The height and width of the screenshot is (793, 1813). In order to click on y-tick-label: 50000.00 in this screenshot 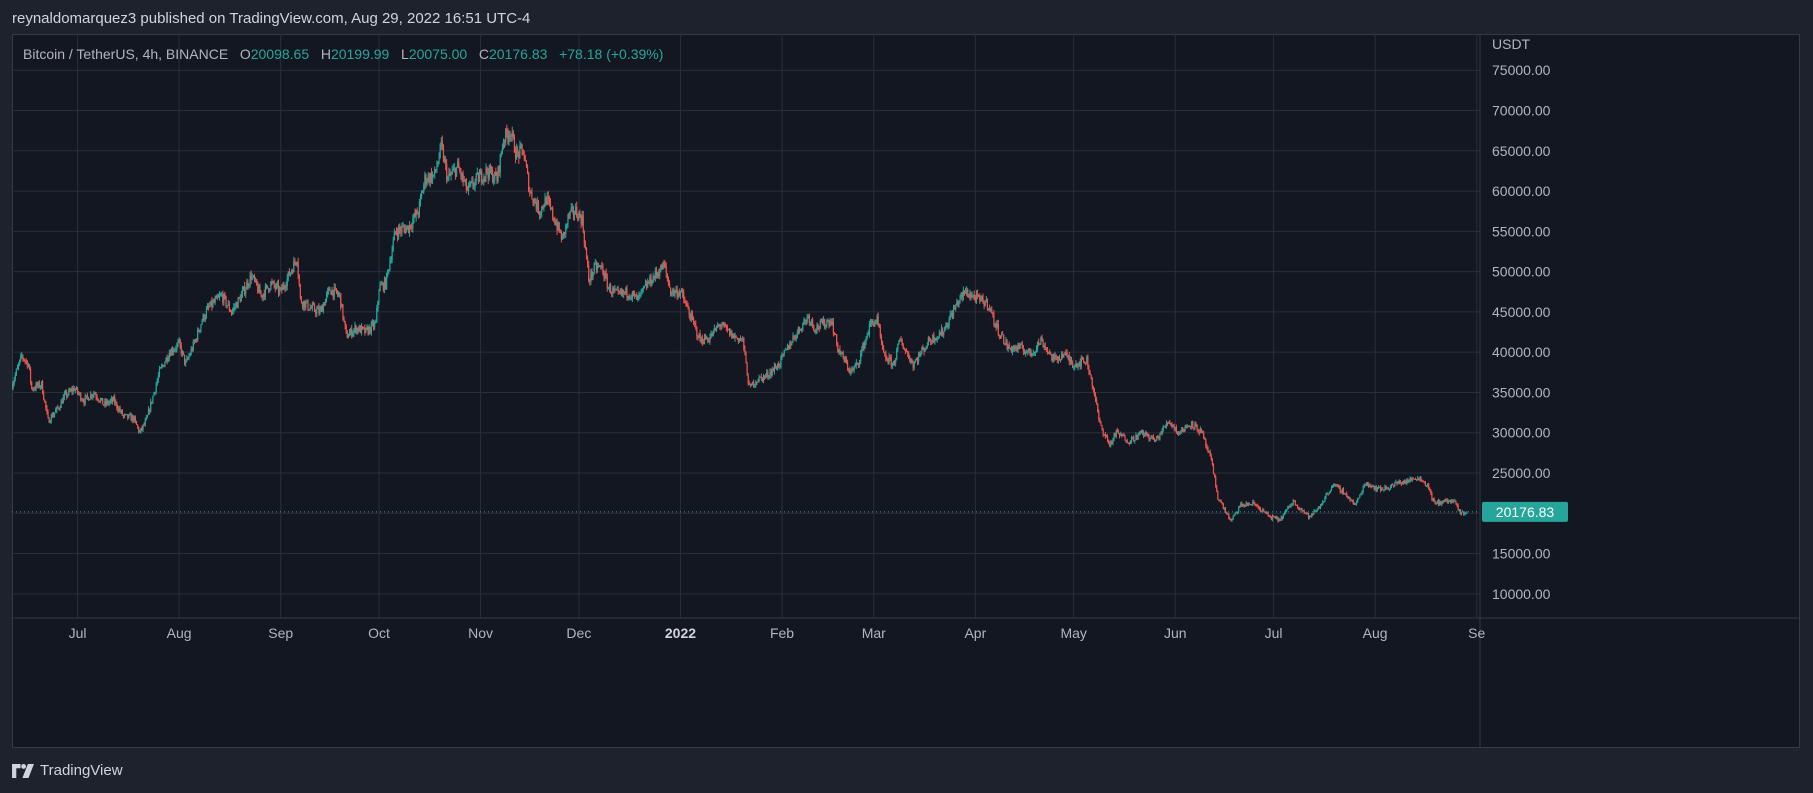, I will do `click(1521, 272)`.